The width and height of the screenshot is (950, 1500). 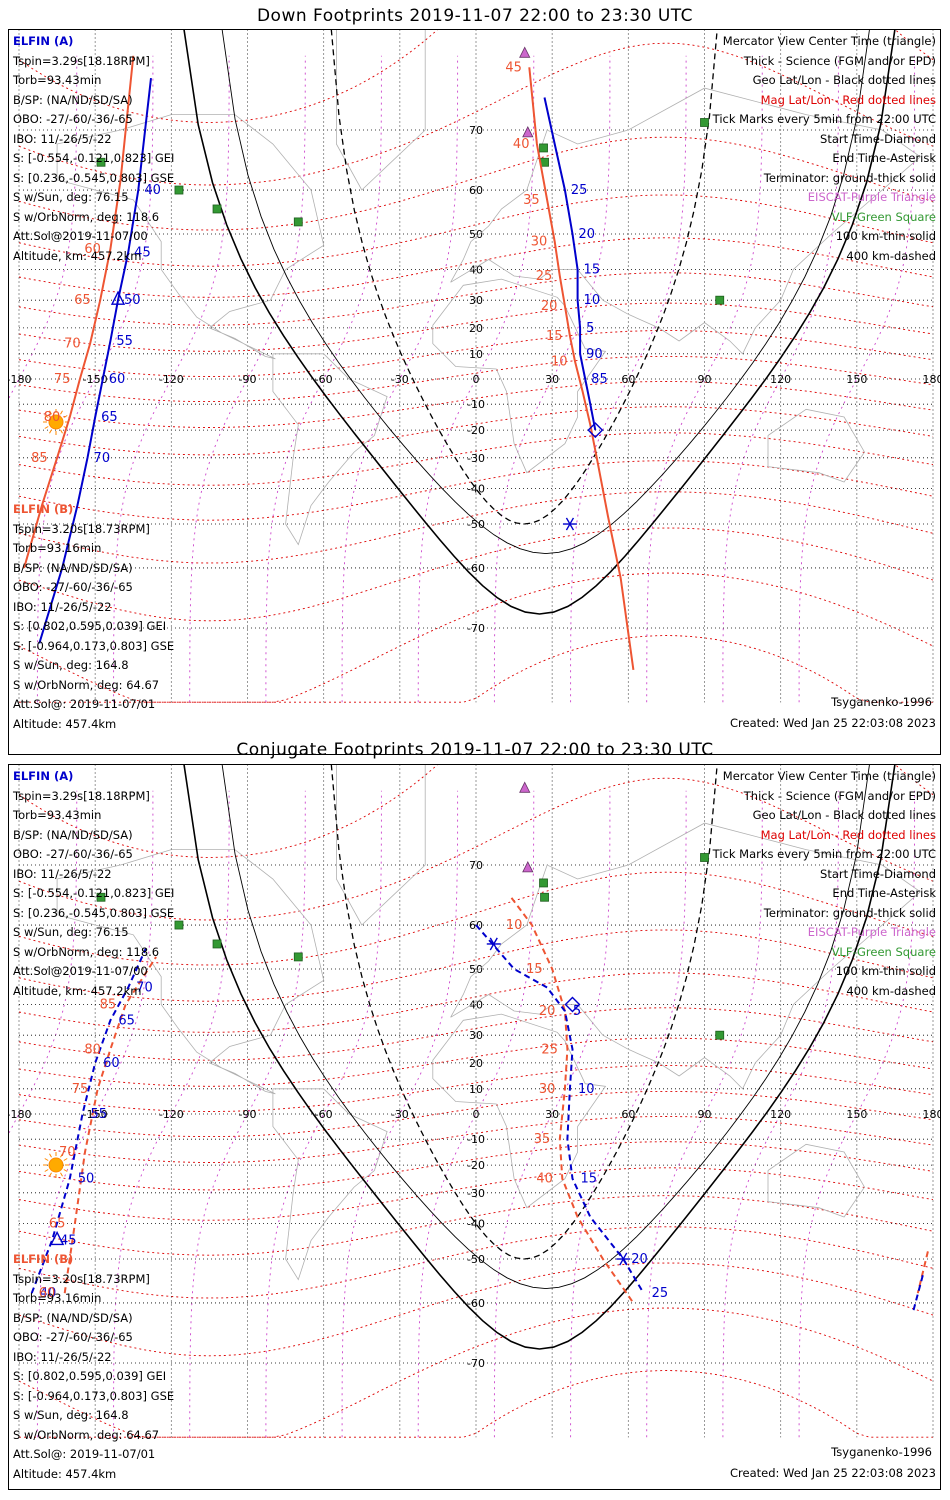 What do you see at coordinates (570, 264) in the screenshot?
I see `elfin-a-track-east` at bounding box center [570, 264].